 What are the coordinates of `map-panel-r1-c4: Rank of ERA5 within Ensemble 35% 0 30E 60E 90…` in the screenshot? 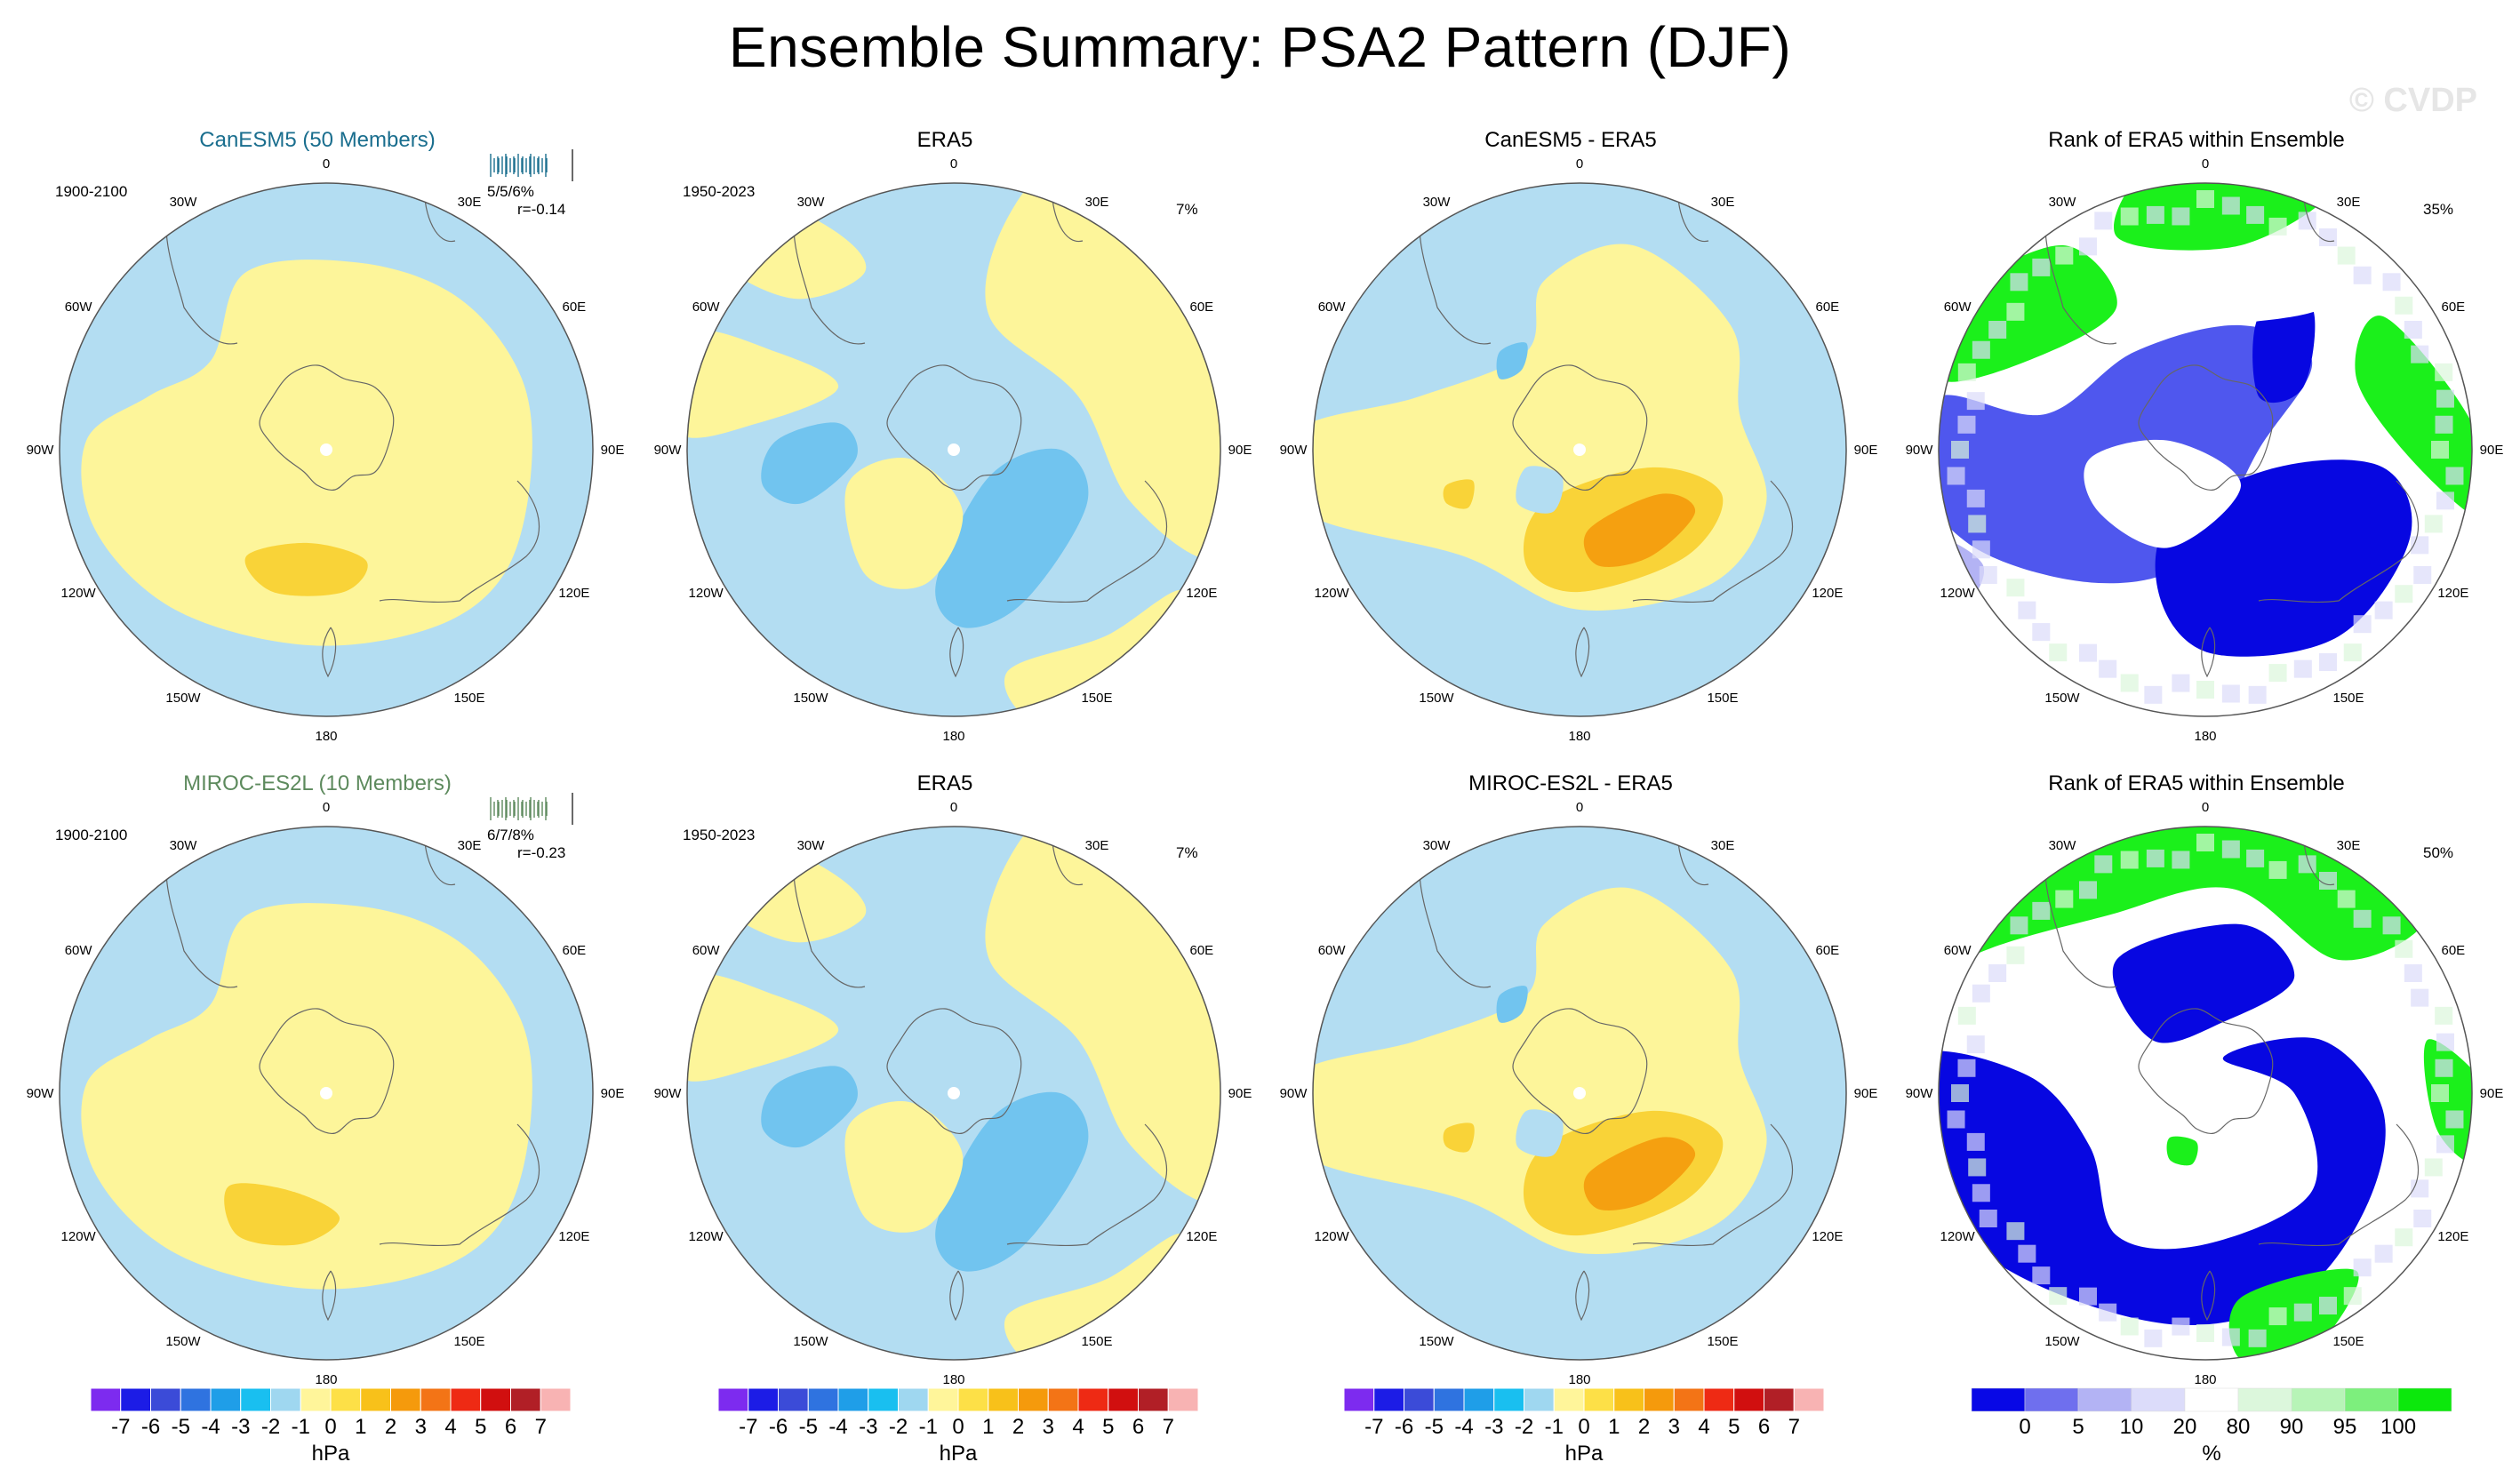 It's located at (2205, 465).